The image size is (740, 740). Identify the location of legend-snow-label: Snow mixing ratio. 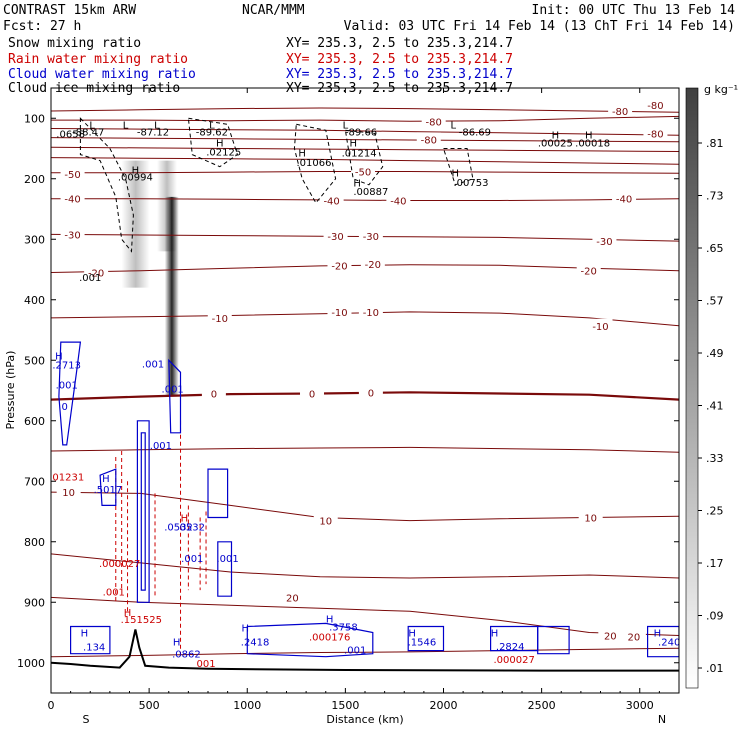
(74, 43).